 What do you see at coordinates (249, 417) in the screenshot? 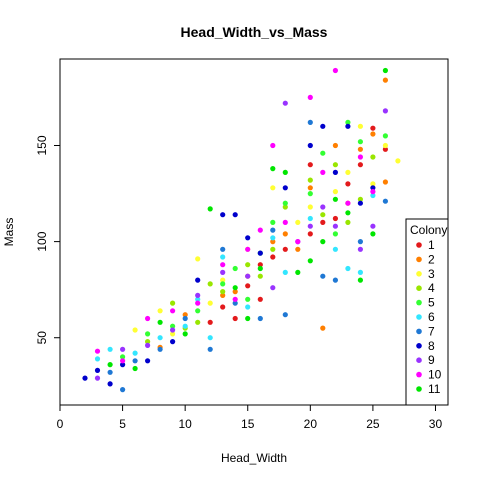
I see `x-axis: 0 5 10 15 20 25 30` at bounding box center [249, 417].